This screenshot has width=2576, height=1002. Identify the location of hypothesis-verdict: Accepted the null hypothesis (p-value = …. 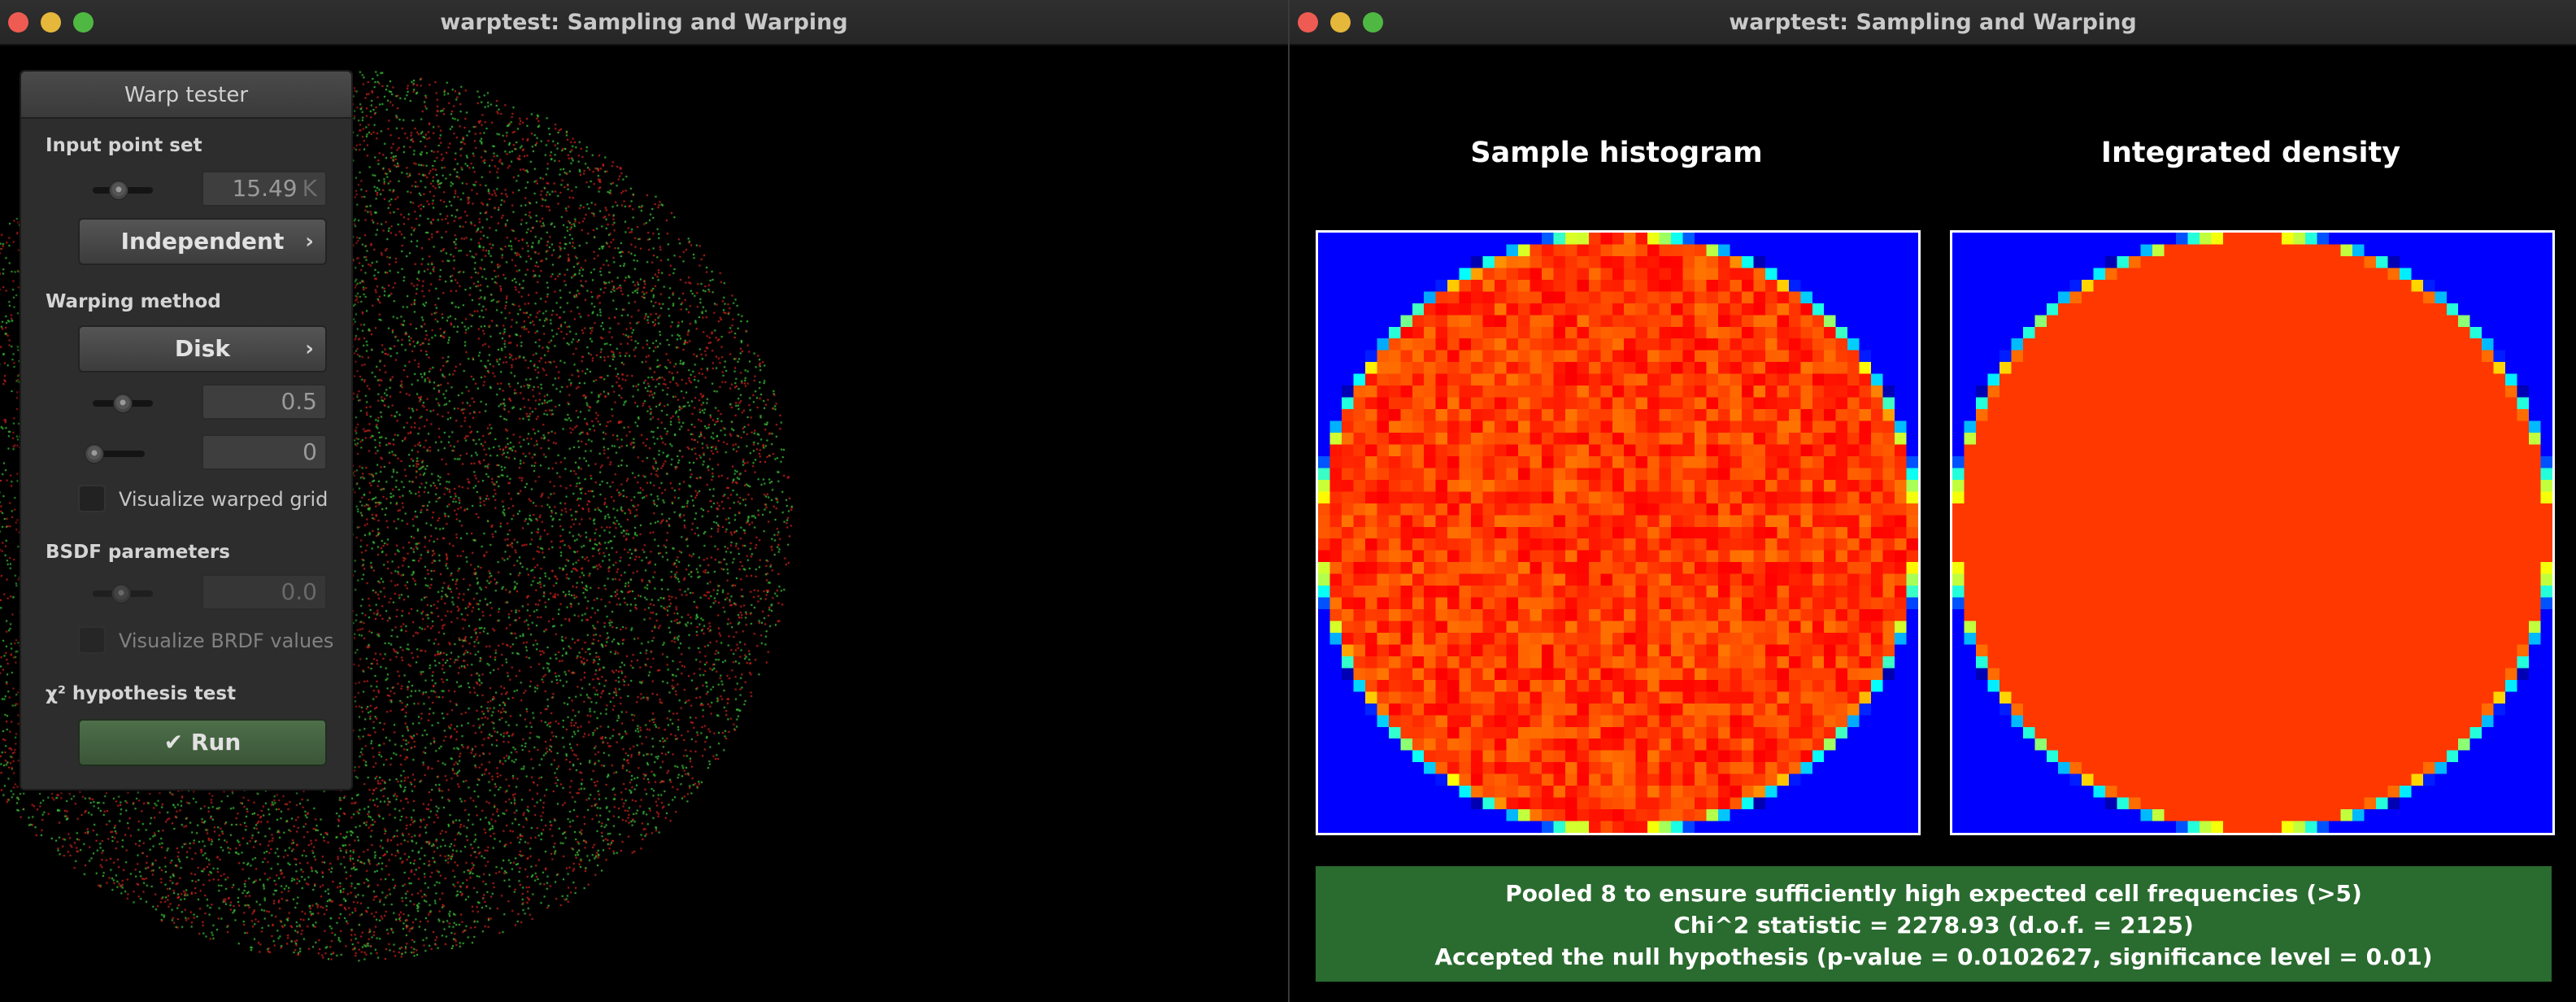
(1934, 957).